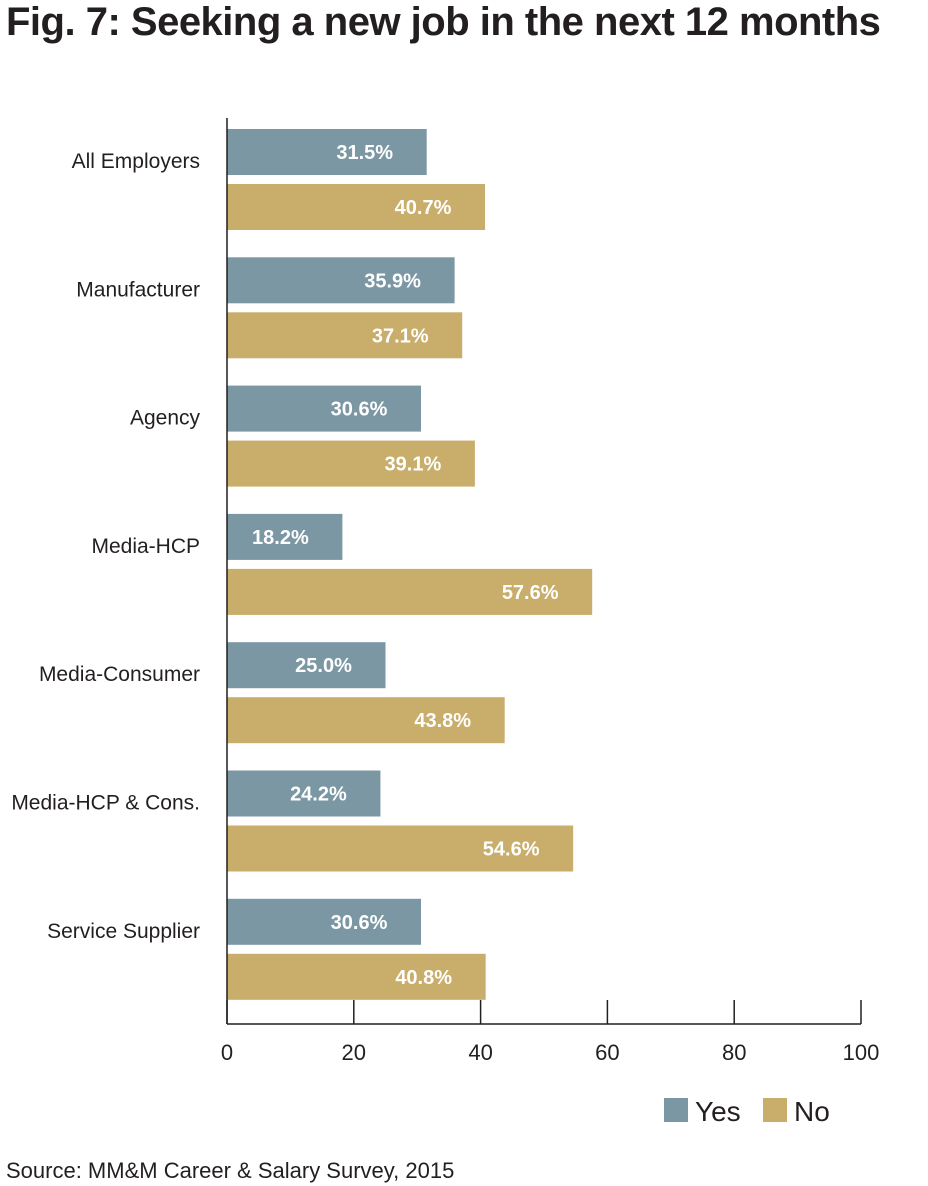 The width and height of the screenshot is (928, 1186). I want to click on category-label: Media-HCP & Cons., so click(105, 803).